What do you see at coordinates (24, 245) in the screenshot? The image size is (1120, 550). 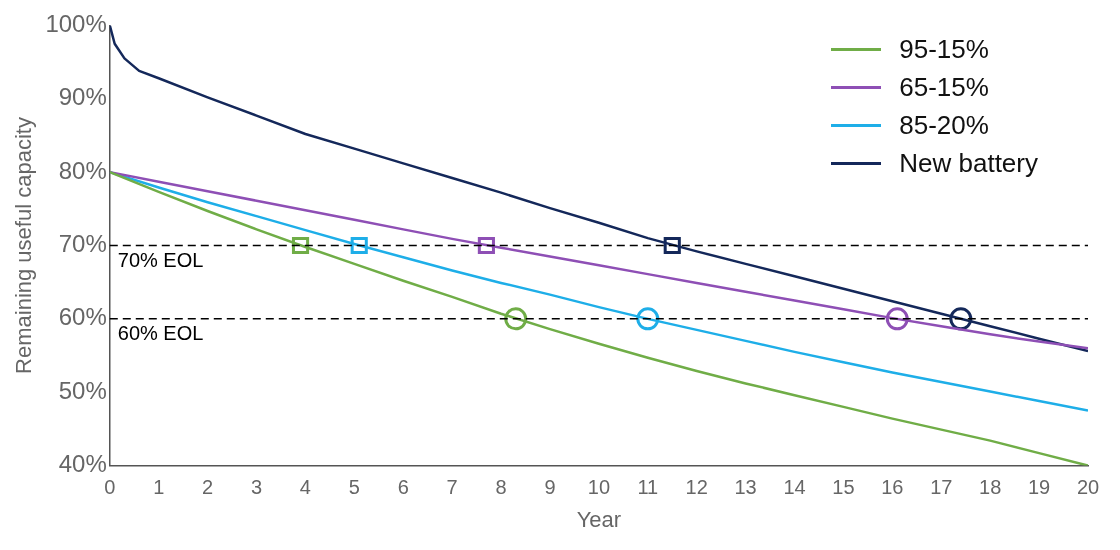 I see `y-axis-title: Remaining useful capacity` at bounding box center [24, 245].